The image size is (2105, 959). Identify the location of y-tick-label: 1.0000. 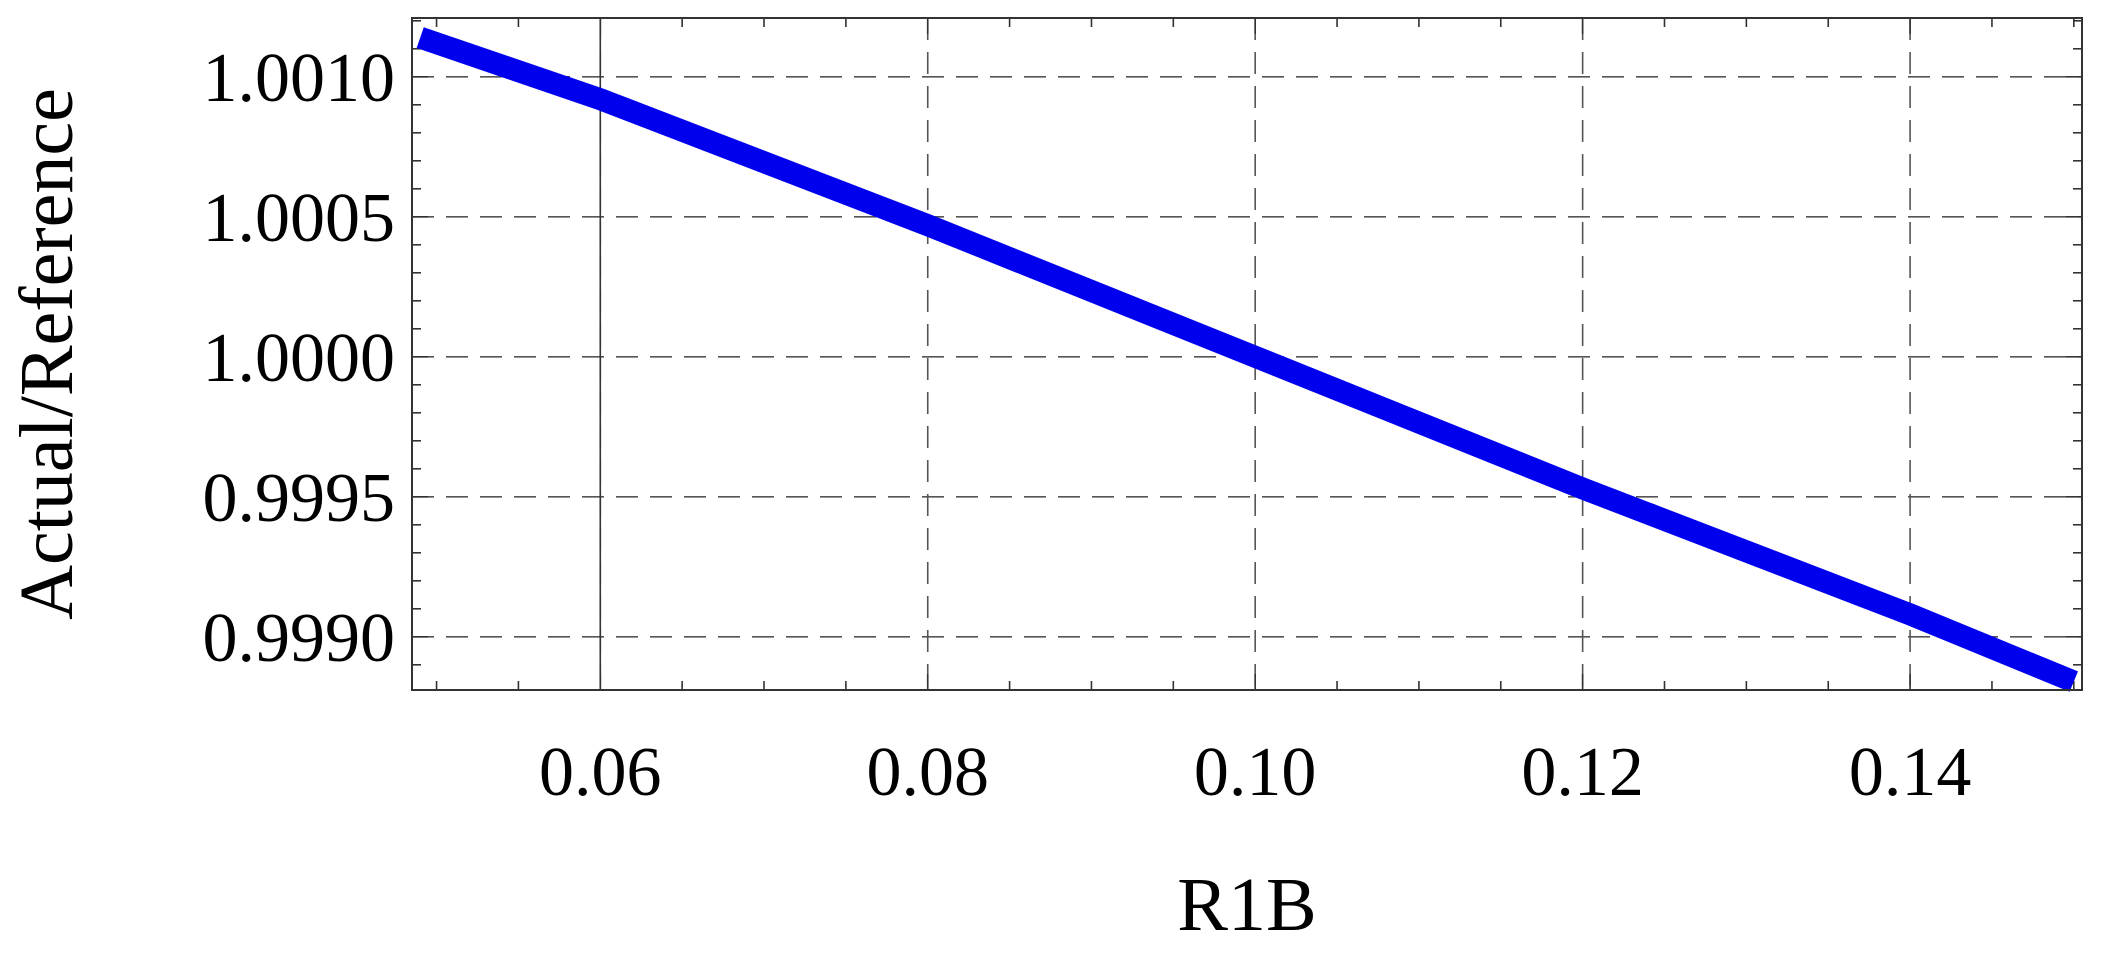
(299, 358).